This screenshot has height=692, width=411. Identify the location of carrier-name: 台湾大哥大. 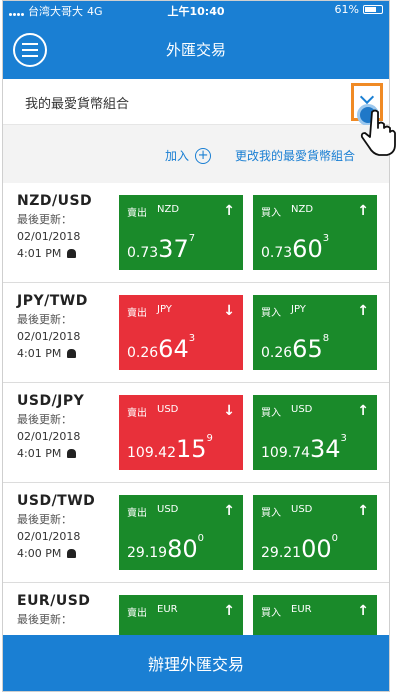
(55, 11).